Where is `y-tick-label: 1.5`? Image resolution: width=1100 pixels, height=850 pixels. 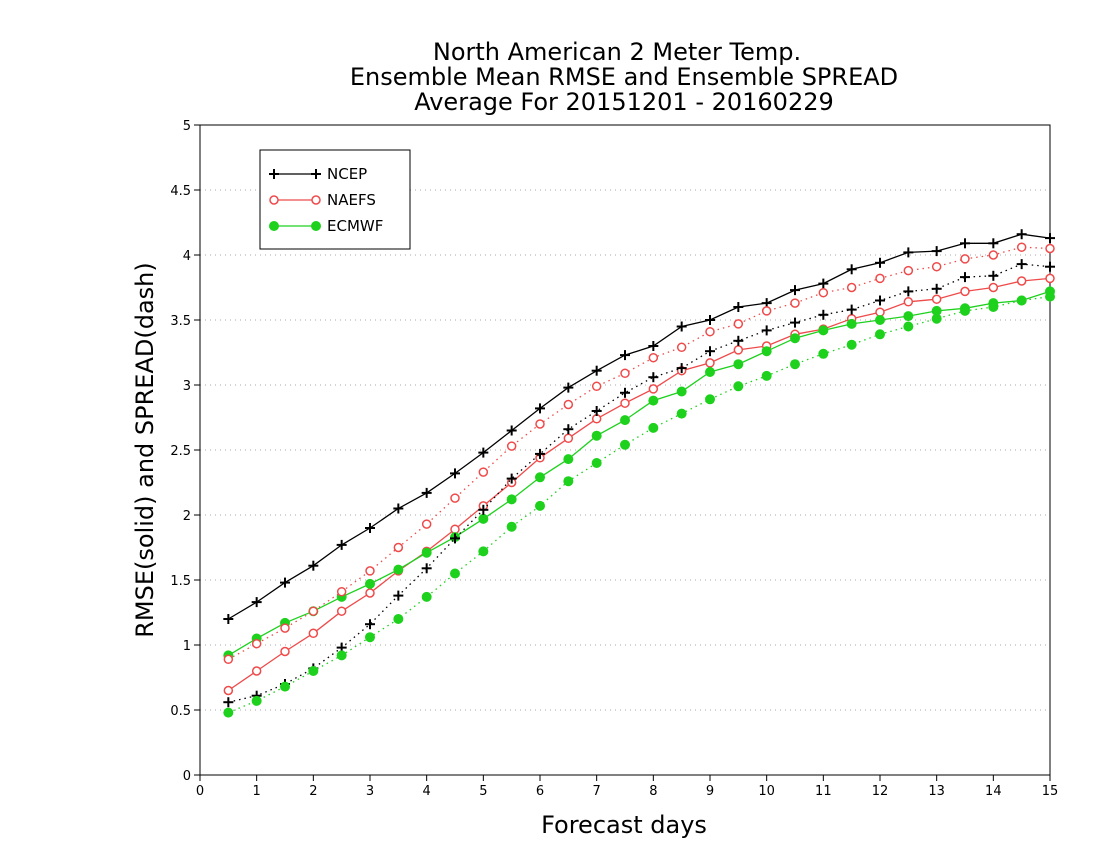
y-tick-label: 1.5 is located at coordinates (180, 581).